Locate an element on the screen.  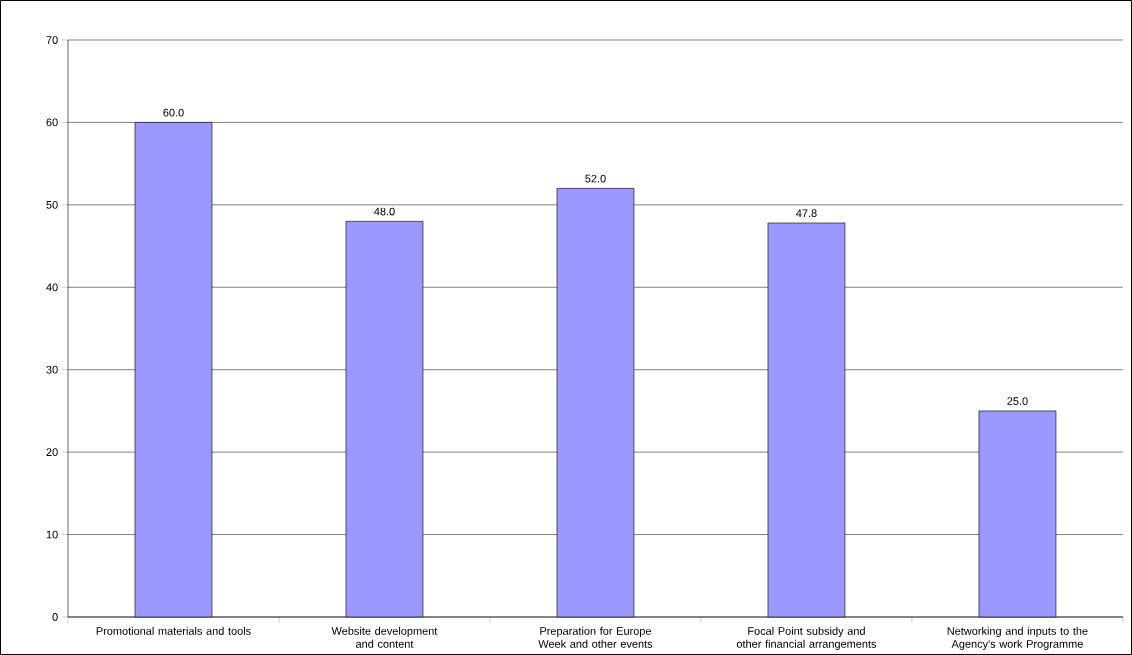
data-label: 52.0 is located at coordinates (595, 178).